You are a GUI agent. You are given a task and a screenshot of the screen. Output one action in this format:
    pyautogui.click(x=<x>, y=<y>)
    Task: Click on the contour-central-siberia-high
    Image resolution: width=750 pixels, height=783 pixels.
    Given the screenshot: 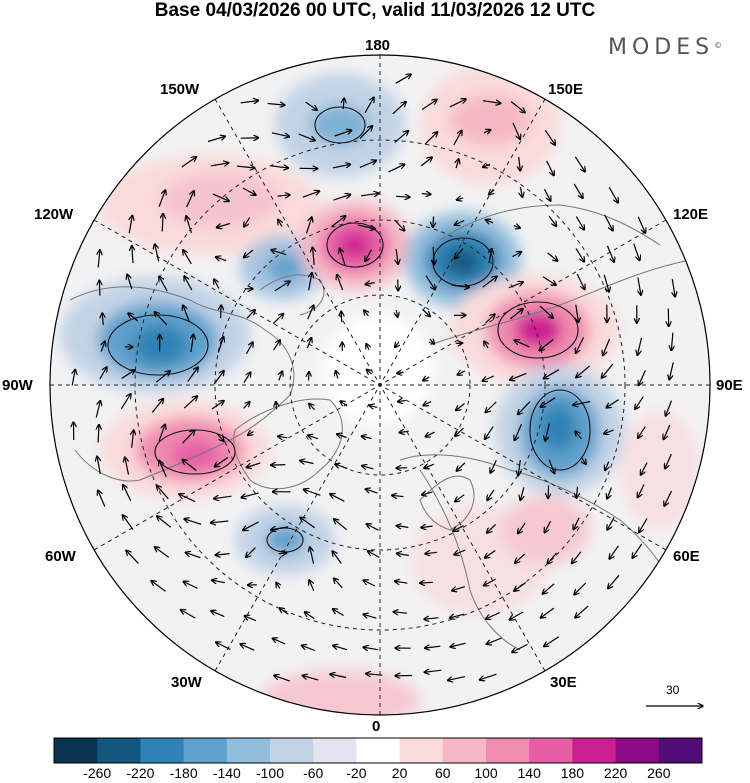 What is the action you would take?
    pyautogui.click(x=538, y=330)
    